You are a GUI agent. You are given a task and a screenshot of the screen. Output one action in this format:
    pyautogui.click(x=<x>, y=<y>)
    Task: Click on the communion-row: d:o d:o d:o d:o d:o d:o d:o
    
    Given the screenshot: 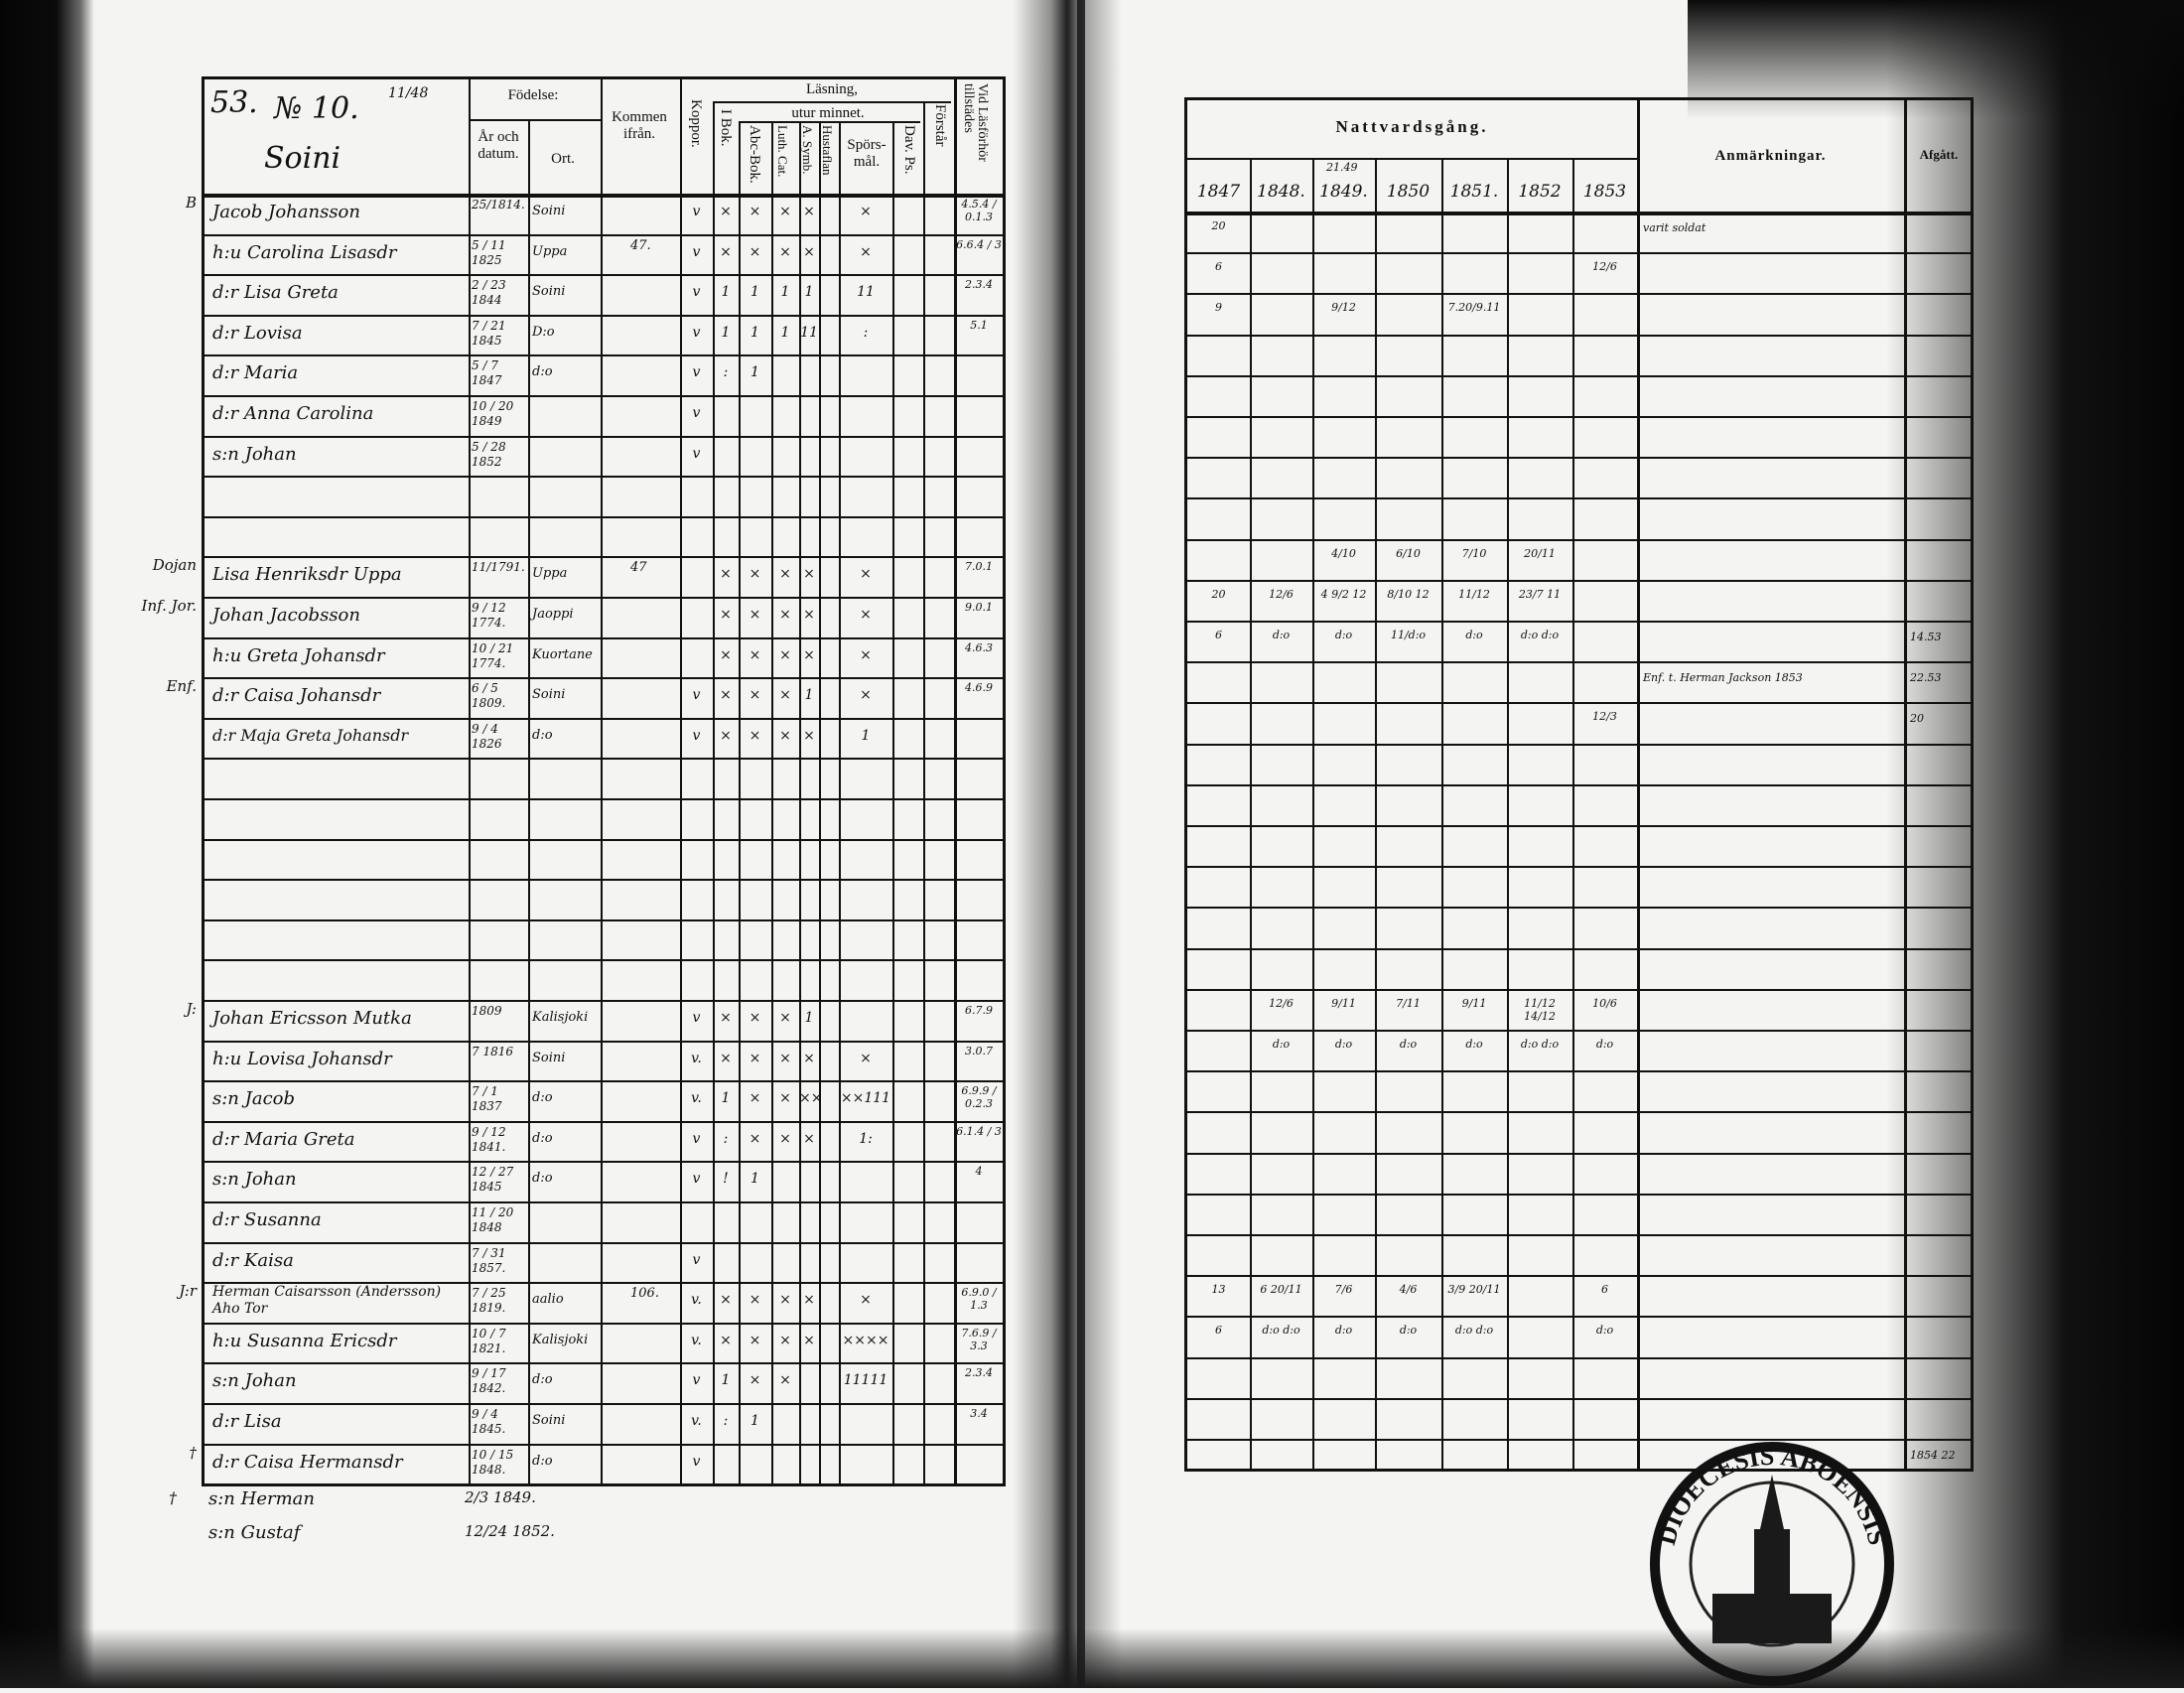 What is the action you would take?
    pyautogui.click(x=1579, y=1050)
    